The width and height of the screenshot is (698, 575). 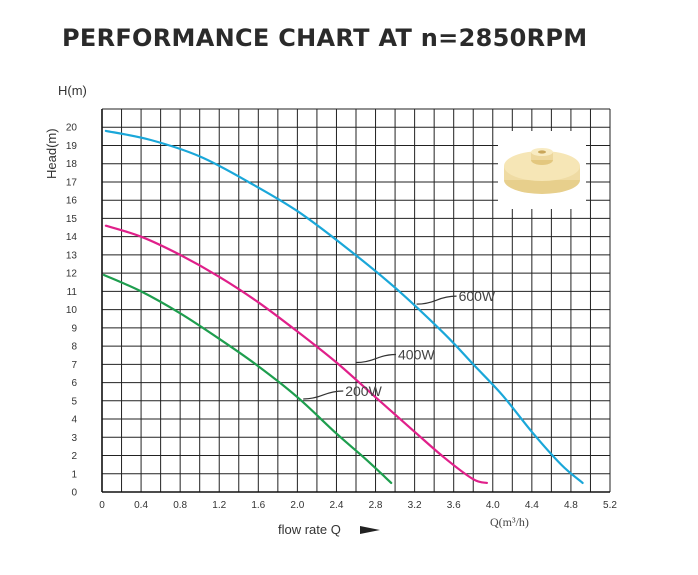 What do you see at coordinates (74, 347) in the screenshot?
I see `y-tick-label: 8` at bounding box center [74, 347].